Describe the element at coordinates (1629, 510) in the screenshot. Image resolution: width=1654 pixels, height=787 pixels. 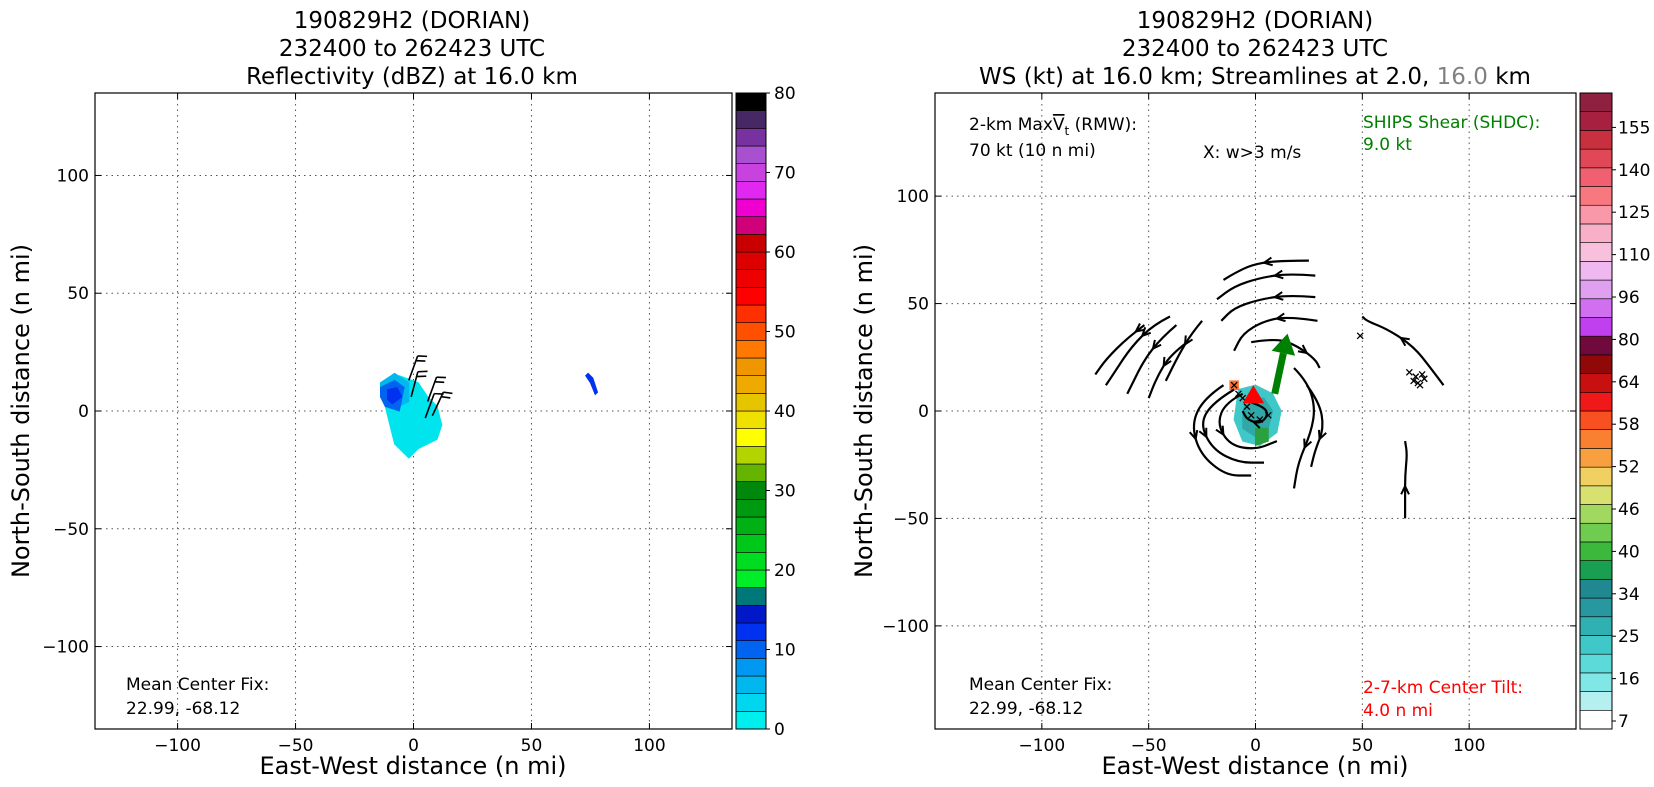
I see `wind-speed-colorbar-label: 46` at that location.